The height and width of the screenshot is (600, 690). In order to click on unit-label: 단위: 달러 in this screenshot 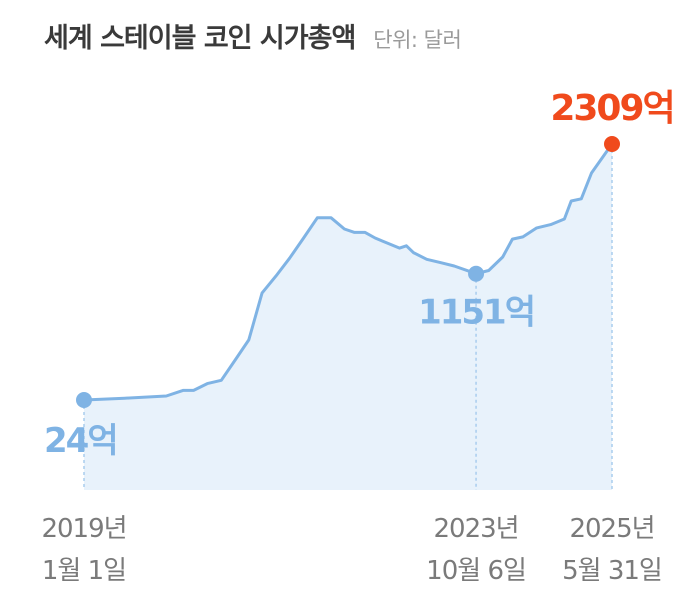, I will do `click(417, 40)`.